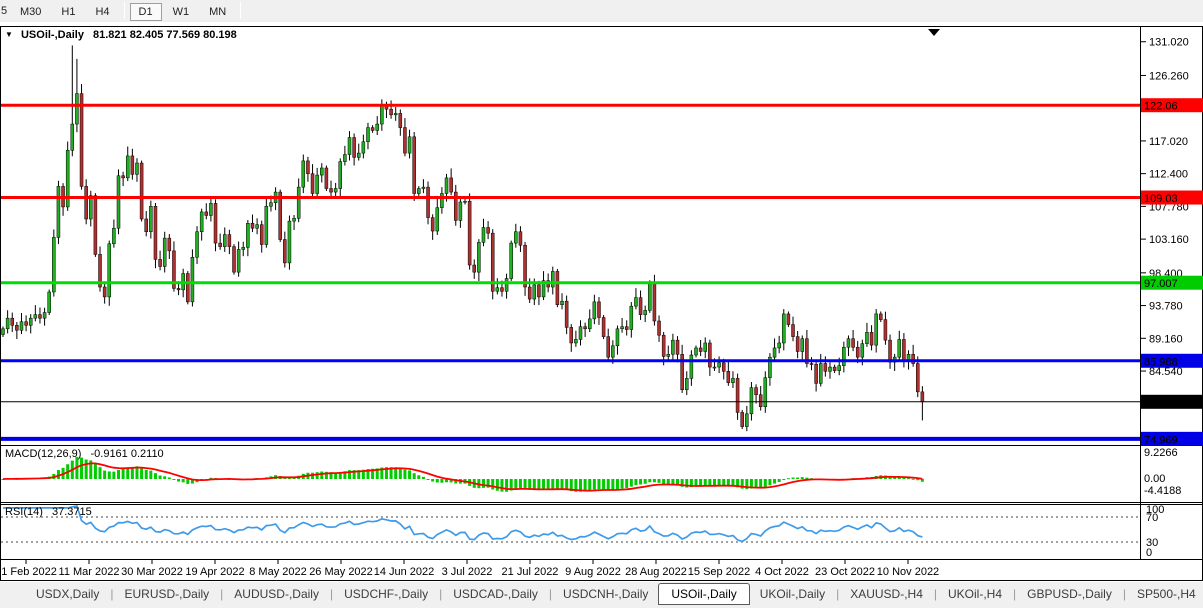 Image resolution: width=1203 pixels, height=608 pixels. I want to click on svg-text: 74.969, so click(1161, 440).